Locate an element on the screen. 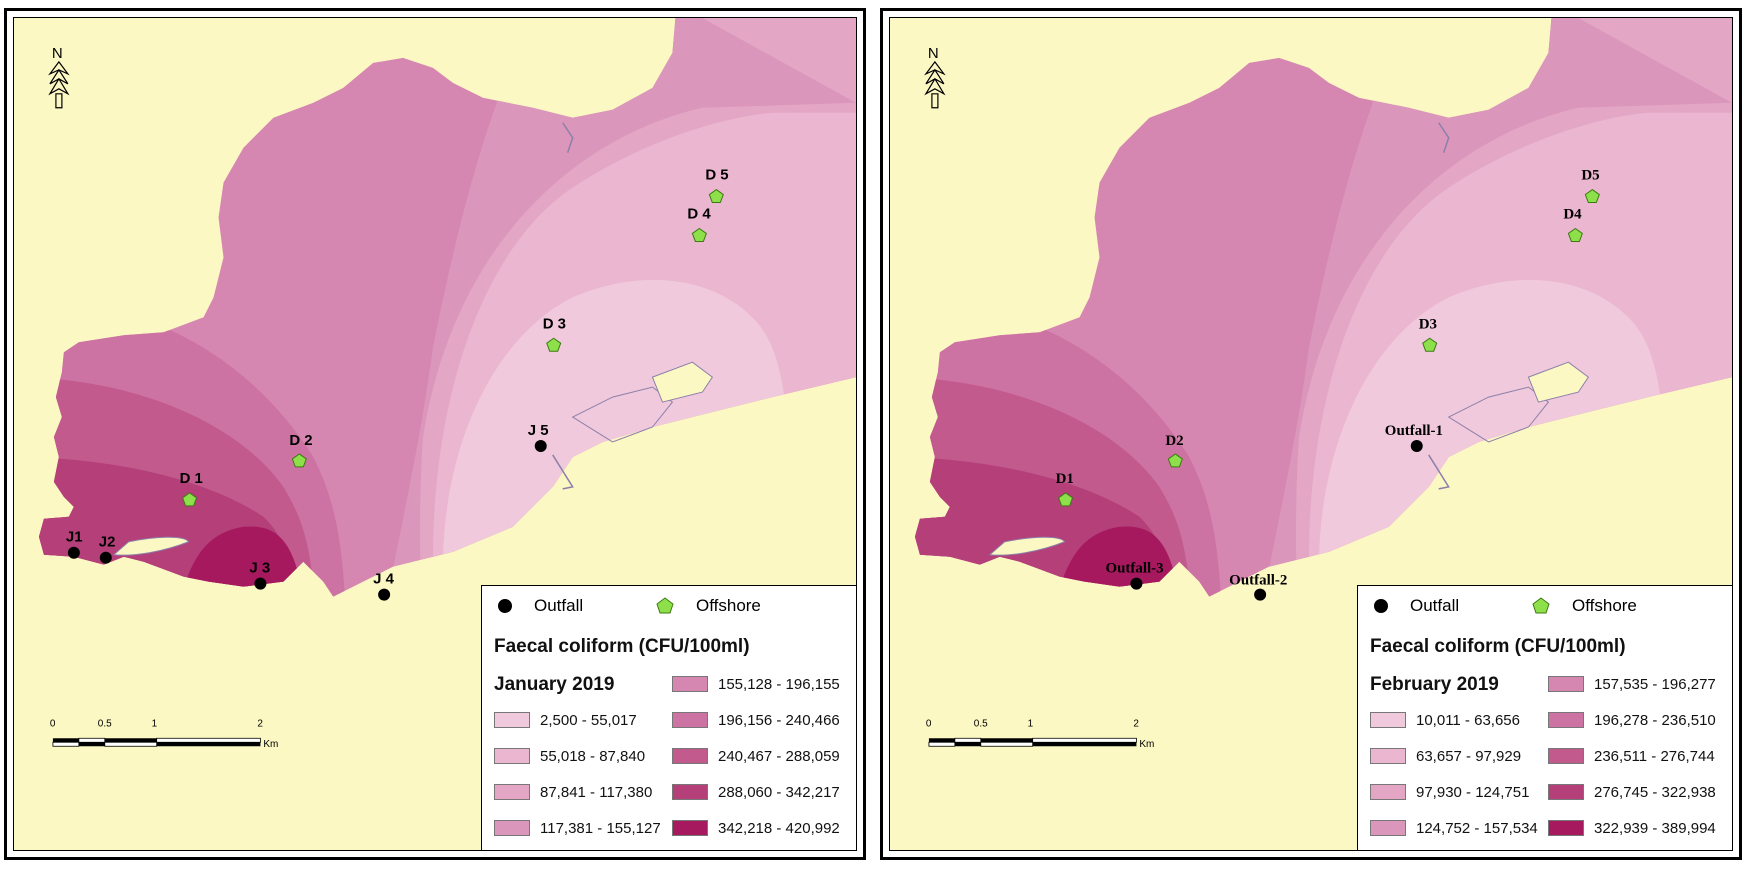  offshore-label-d2: D2 is located at coordinates (1174, 441).